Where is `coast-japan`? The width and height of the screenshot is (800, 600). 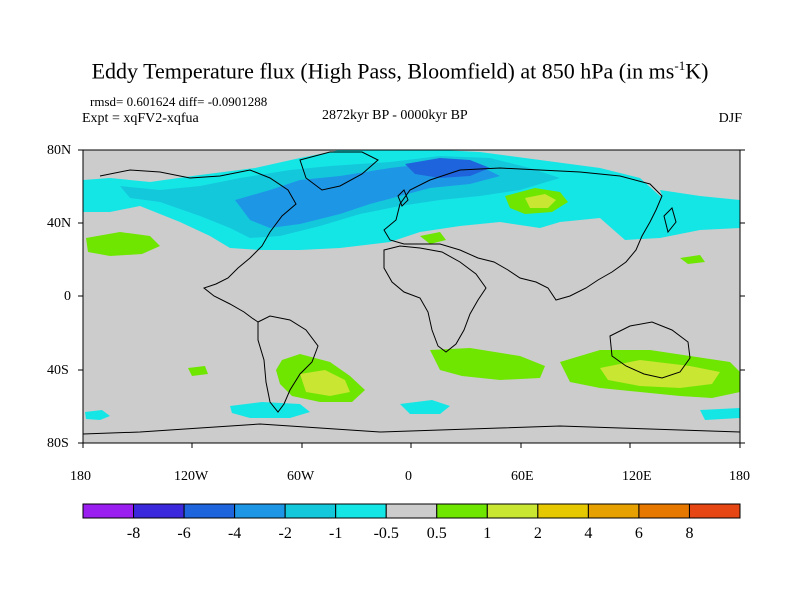
coast-japan is located at coordinates (670, 220).